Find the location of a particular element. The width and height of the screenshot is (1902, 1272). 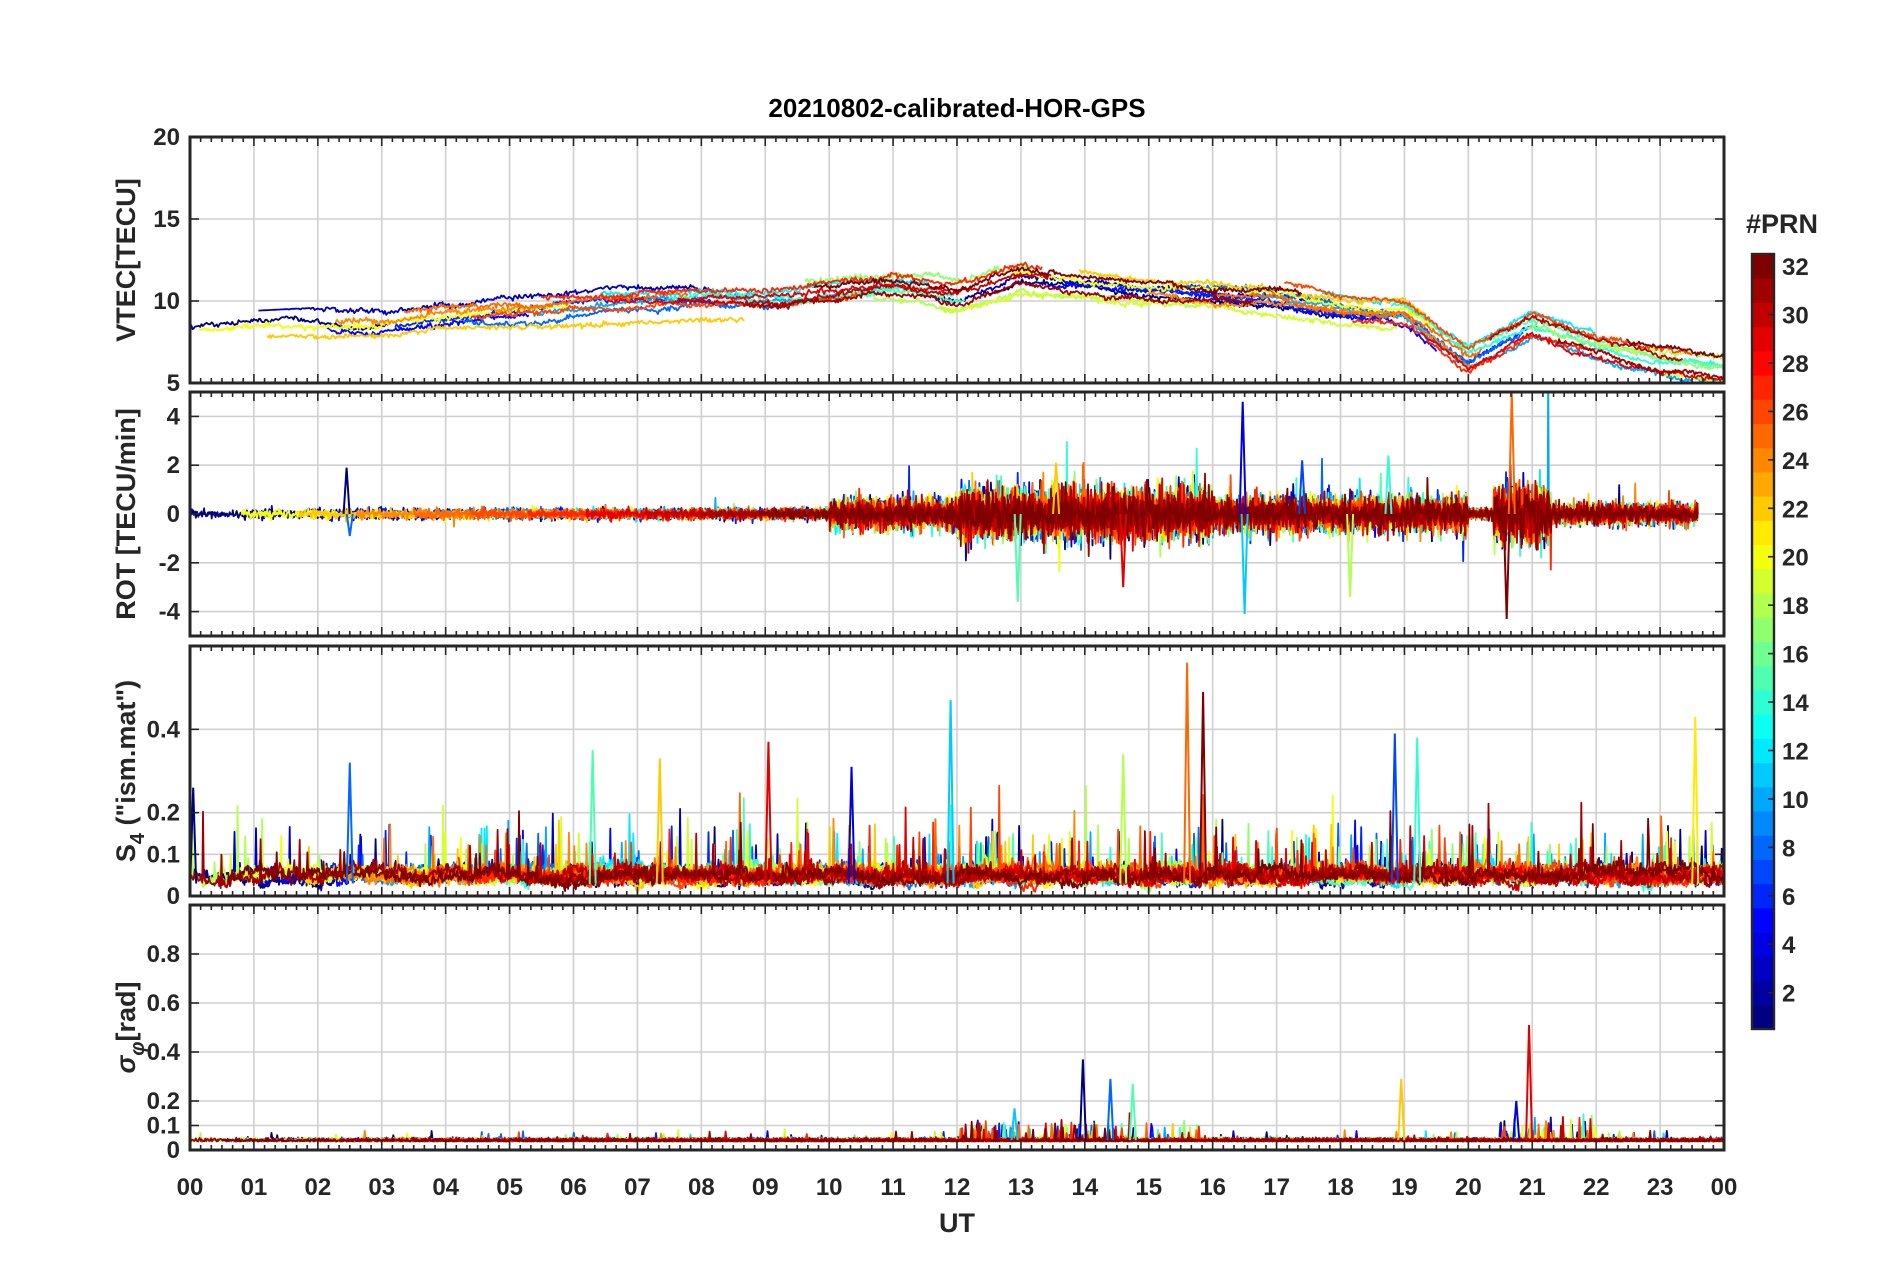

colorbar-tick-label: 10 is located at coordinates (1795, 800).